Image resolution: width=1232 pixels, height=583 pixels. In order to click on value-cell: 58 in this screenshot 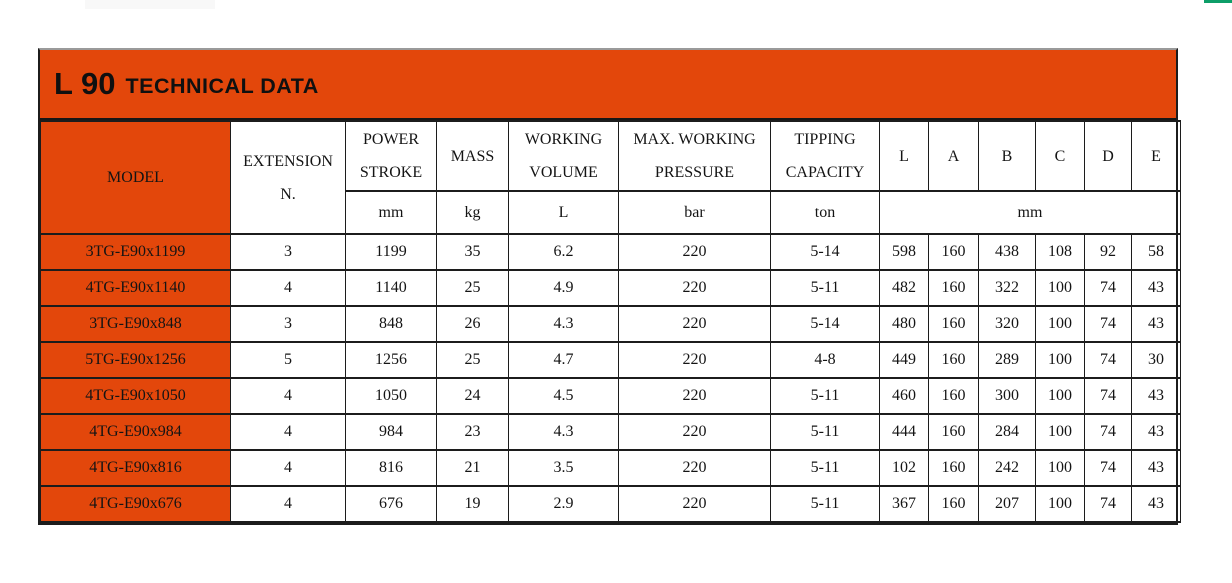, I will do `click(1156, 252)`.